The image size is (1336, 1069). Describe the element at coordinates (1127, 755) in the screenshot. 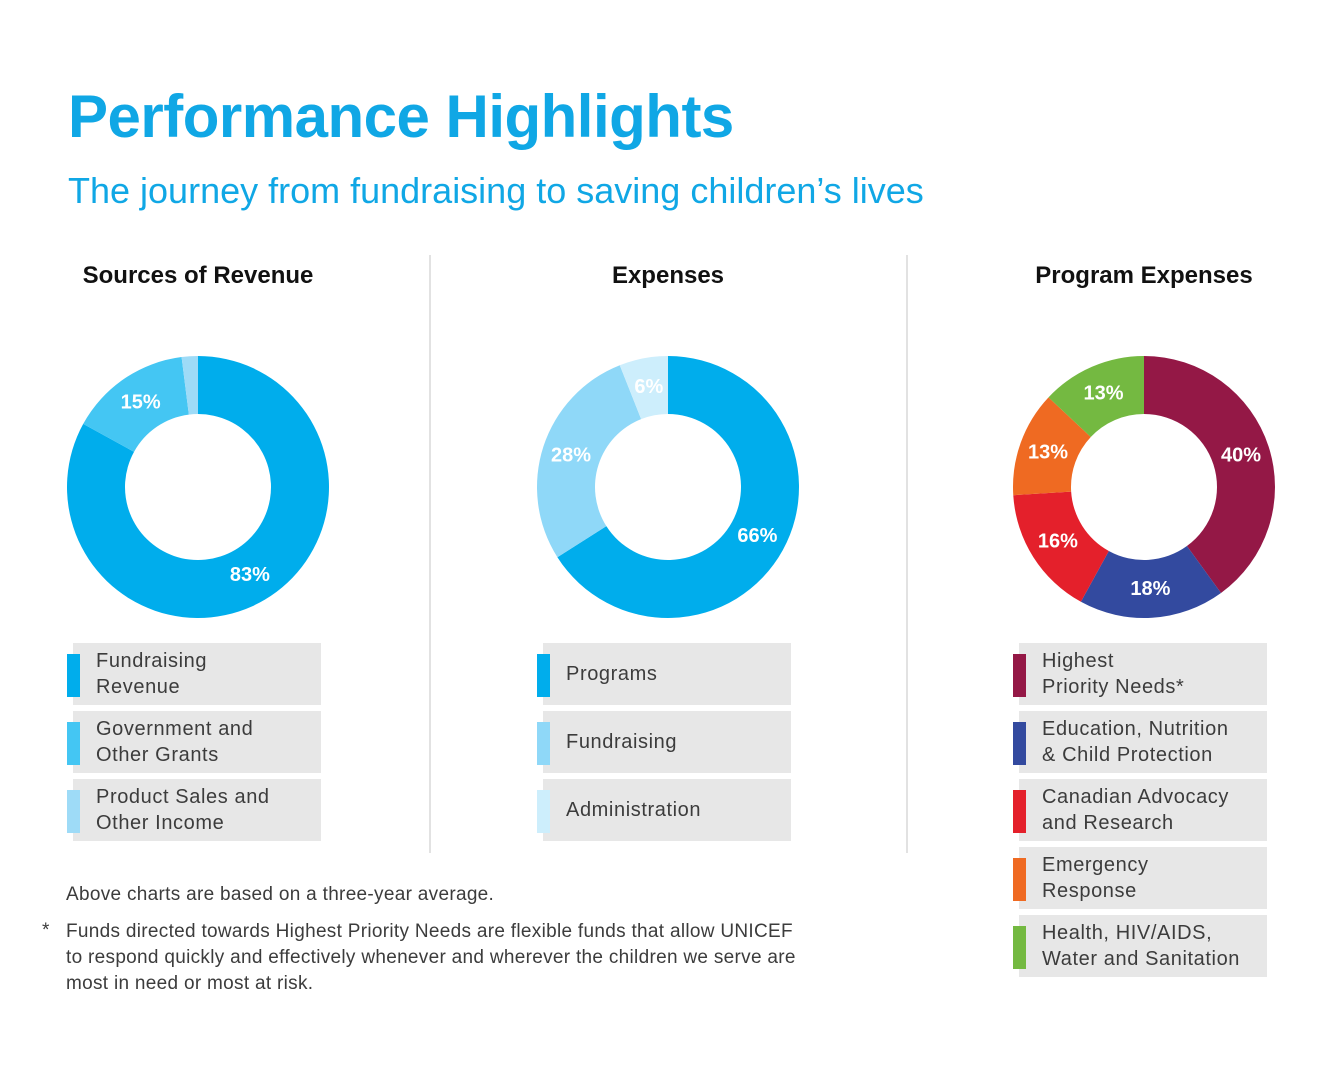

I see `legend-label-line: & Child Protection` at that location.